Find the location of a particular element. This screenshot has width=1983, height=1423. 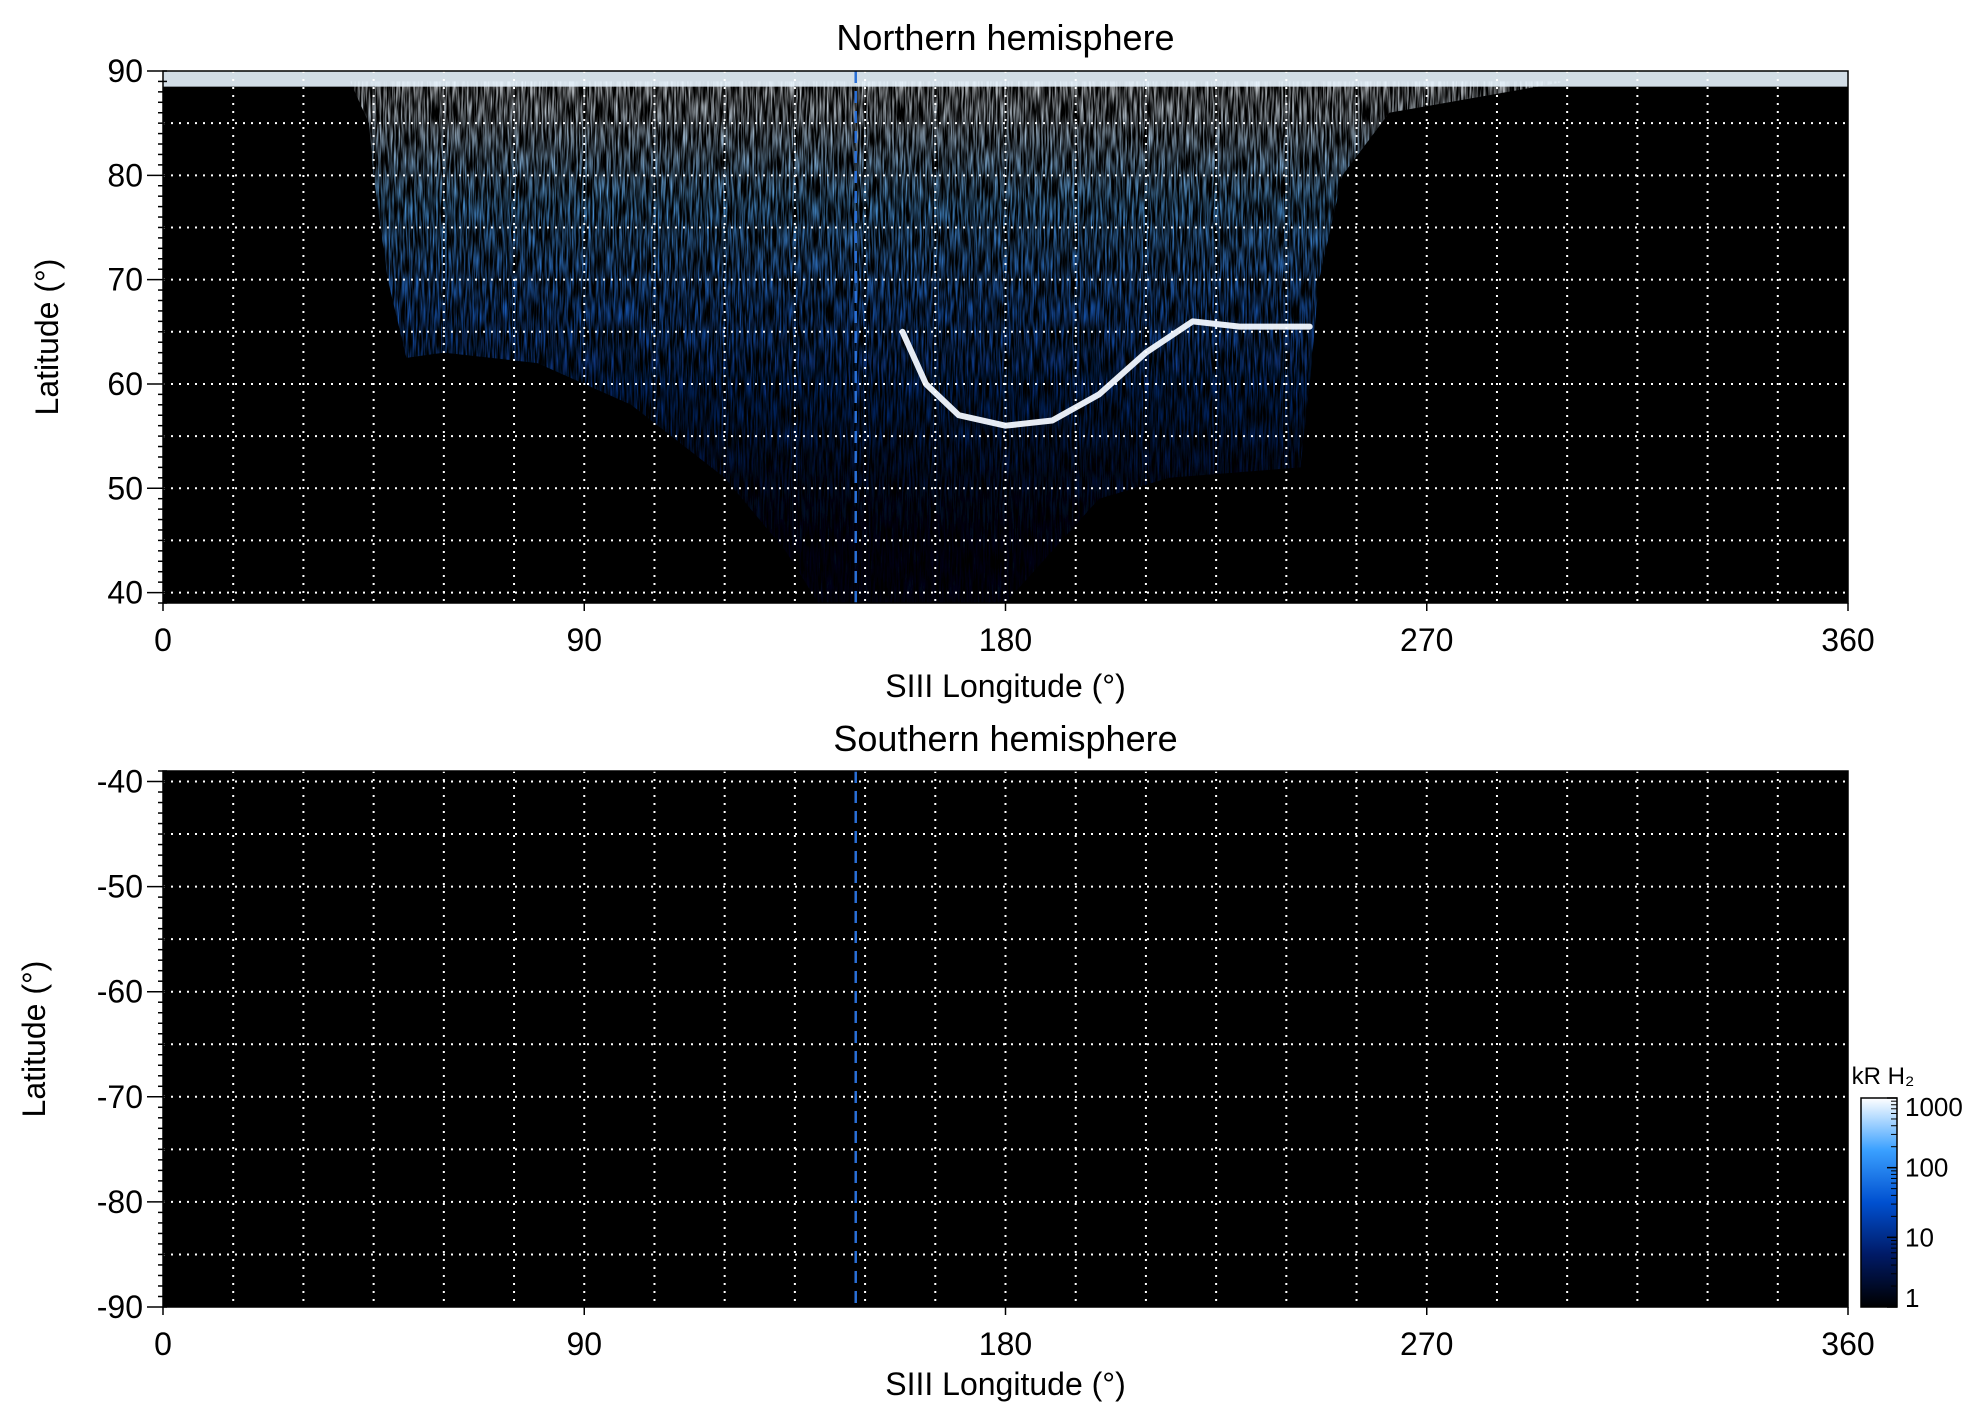

colorbar-tick-label: 1 is located at coordinates (1912, 1298).